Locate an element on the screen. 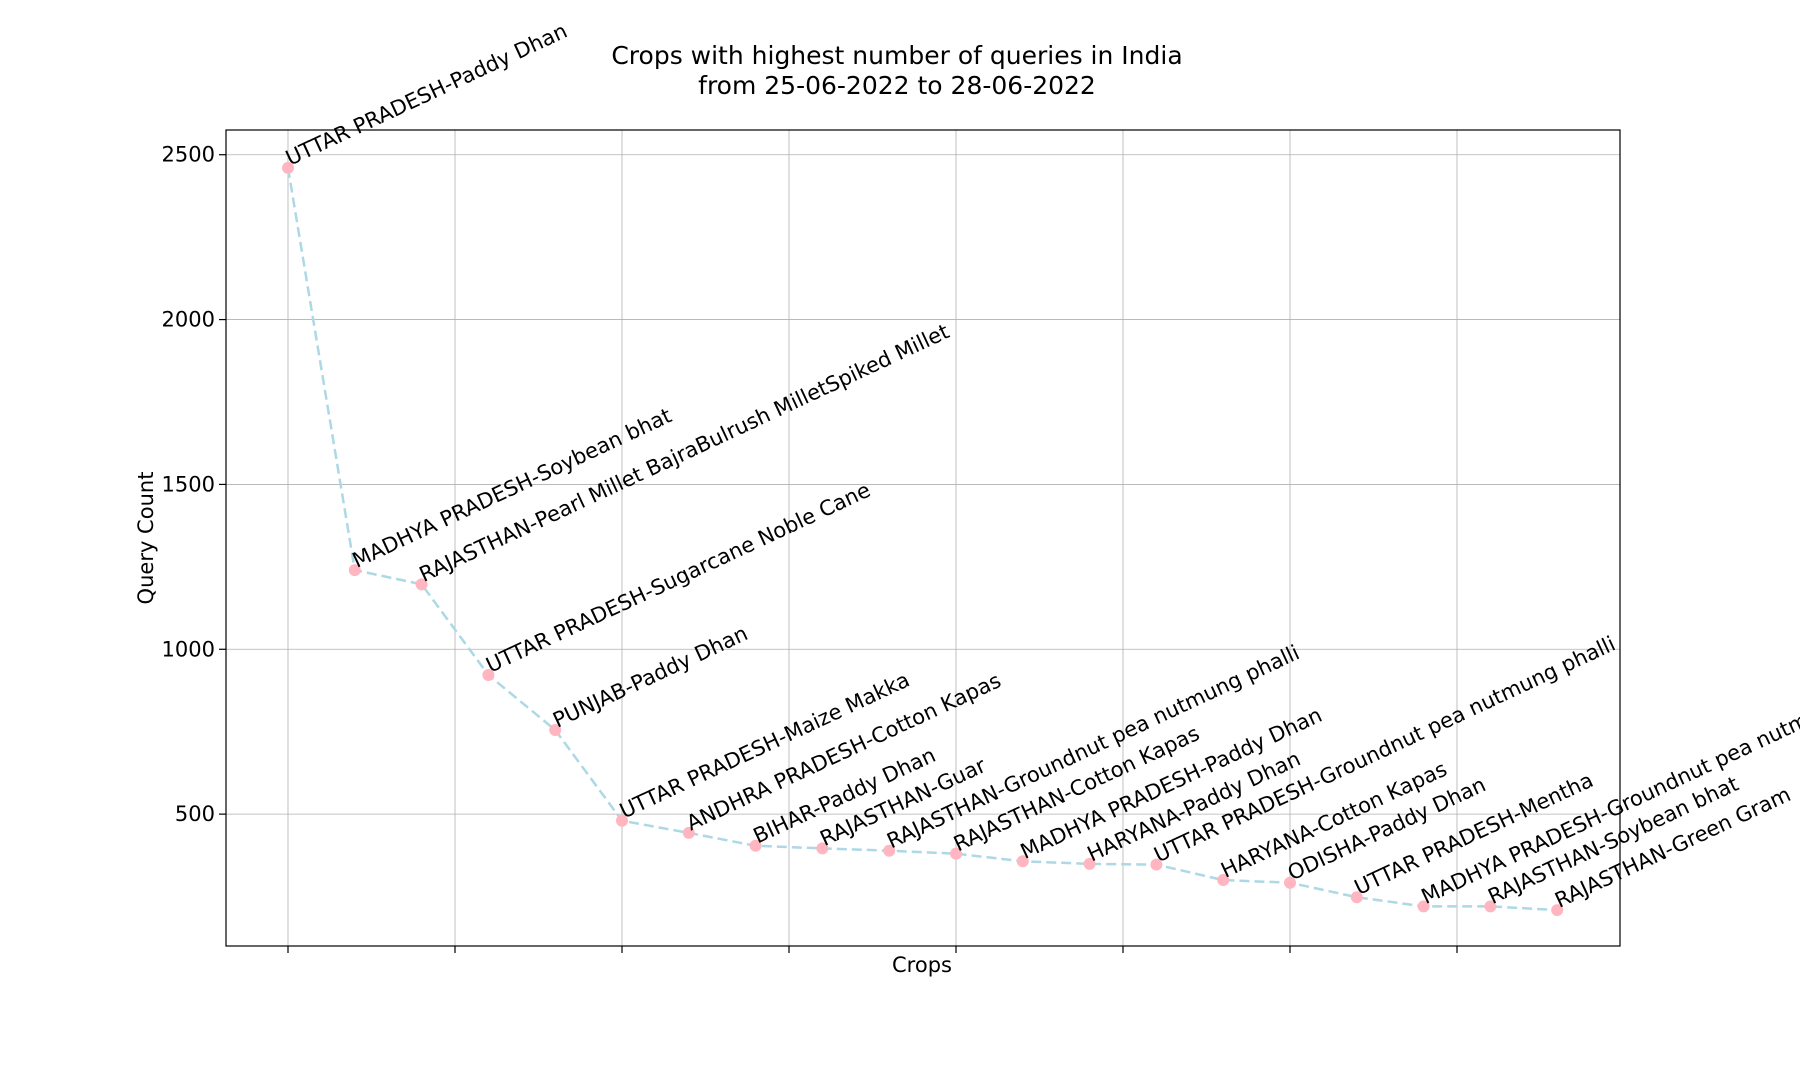 This screenshot has height=1080, width=1800. chart-subtitle: from 25-06-2022 to 28-06-2022 is located at coordinates (897, 85).